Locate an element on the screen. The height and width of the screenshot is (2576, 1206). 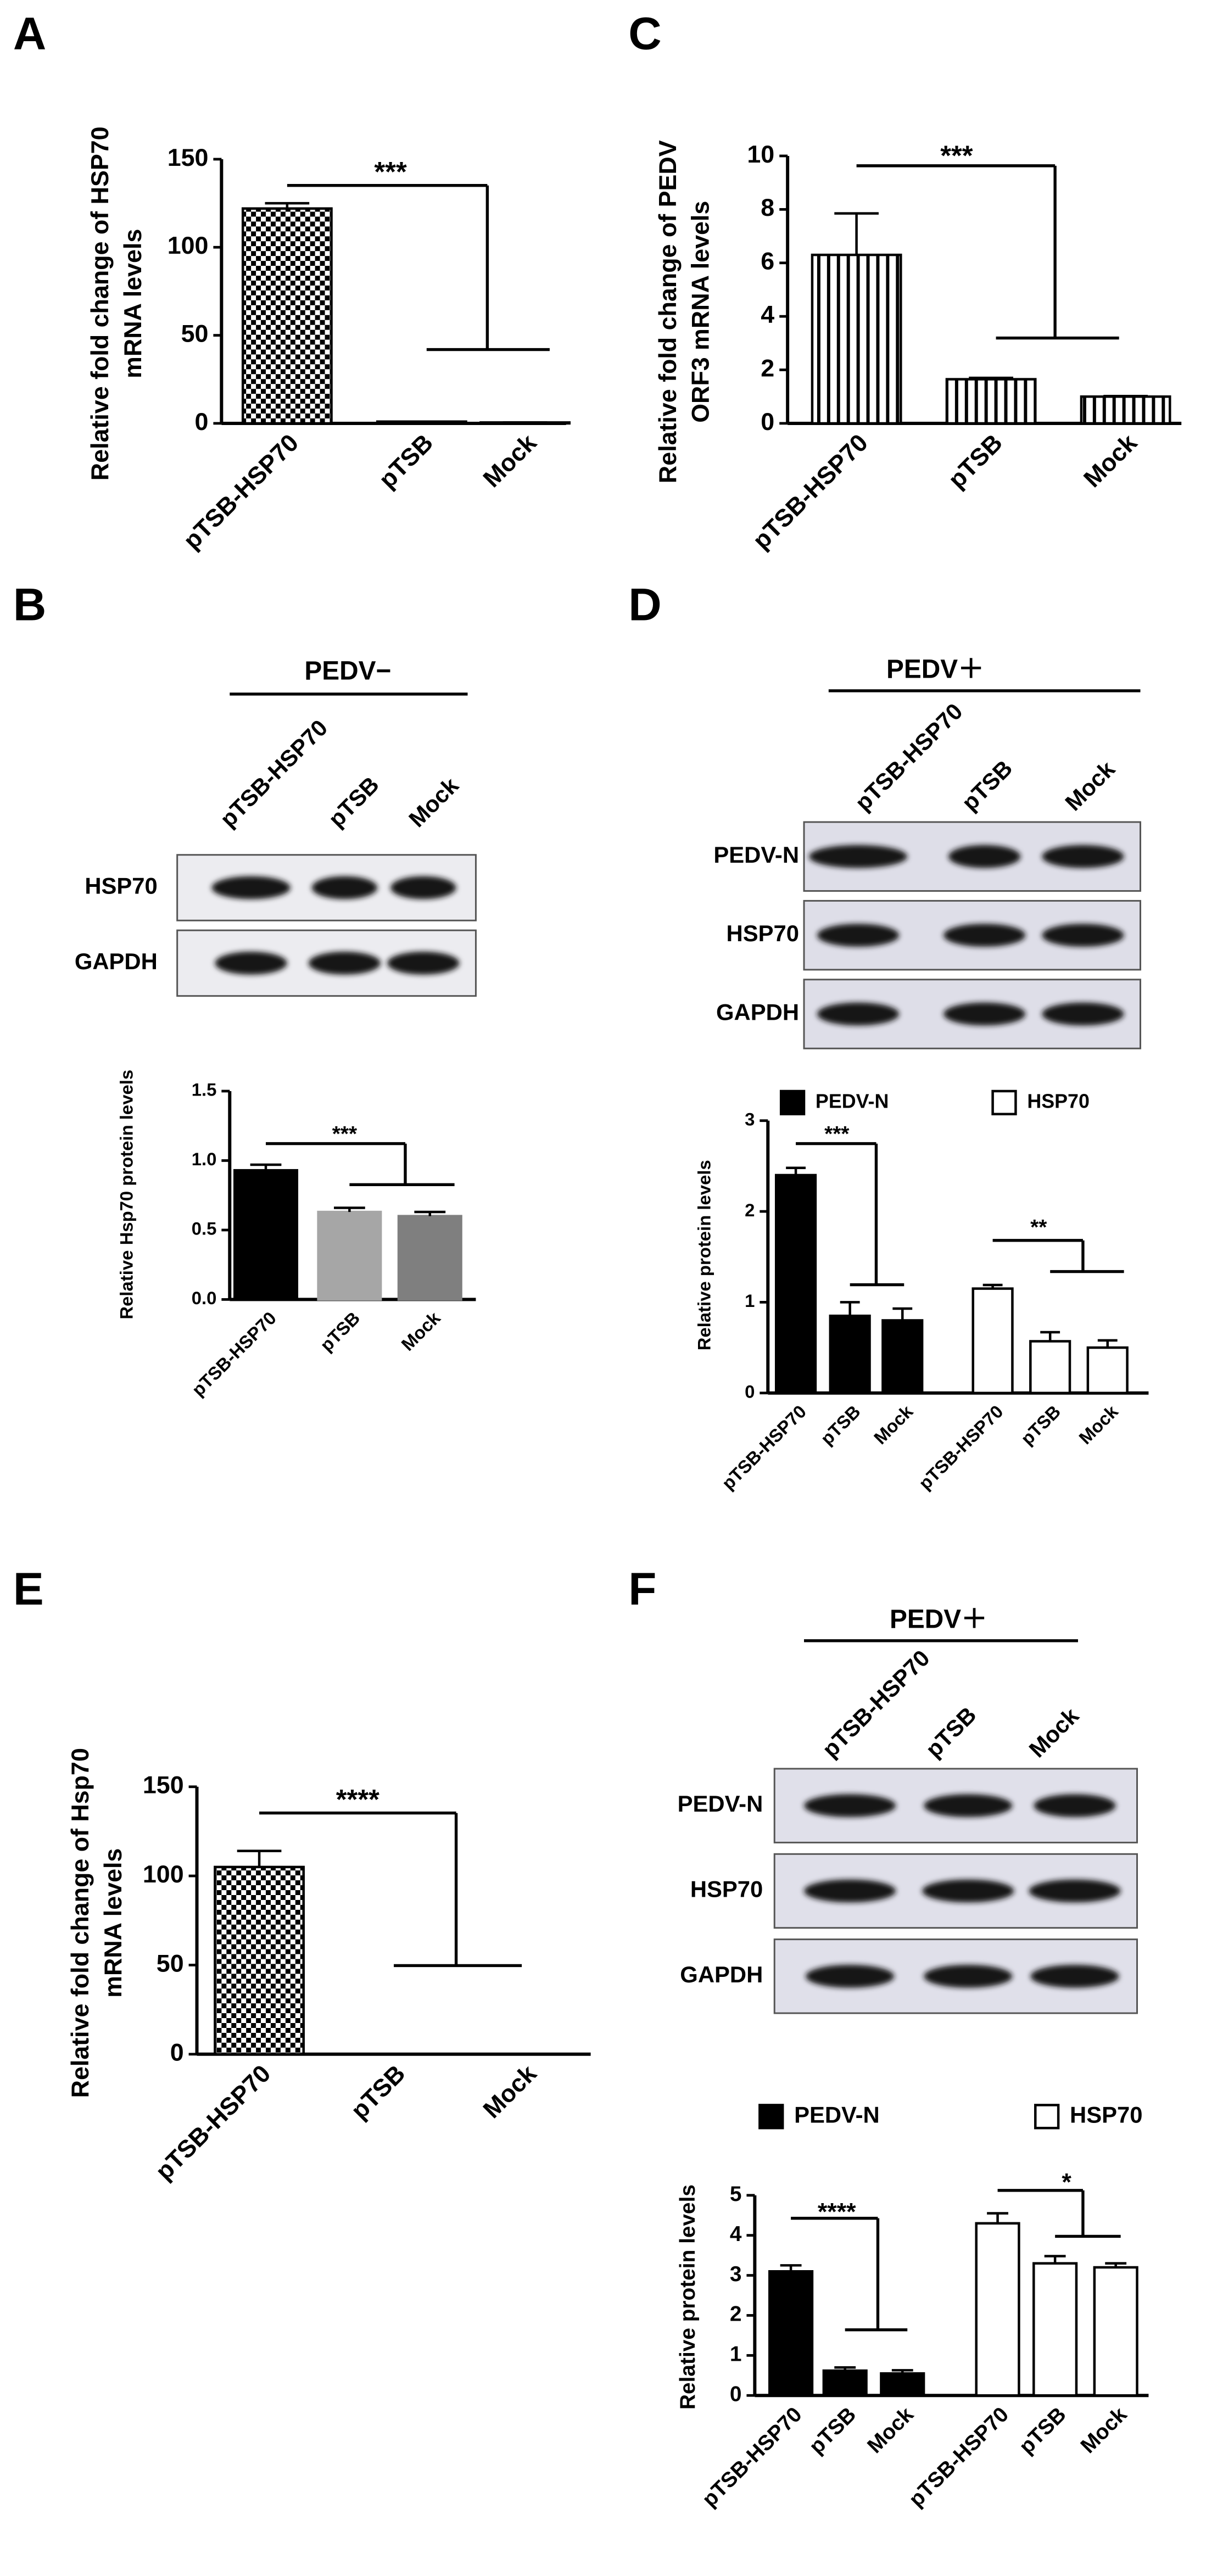
panel-label: F is located at coordinates (642, 1589).